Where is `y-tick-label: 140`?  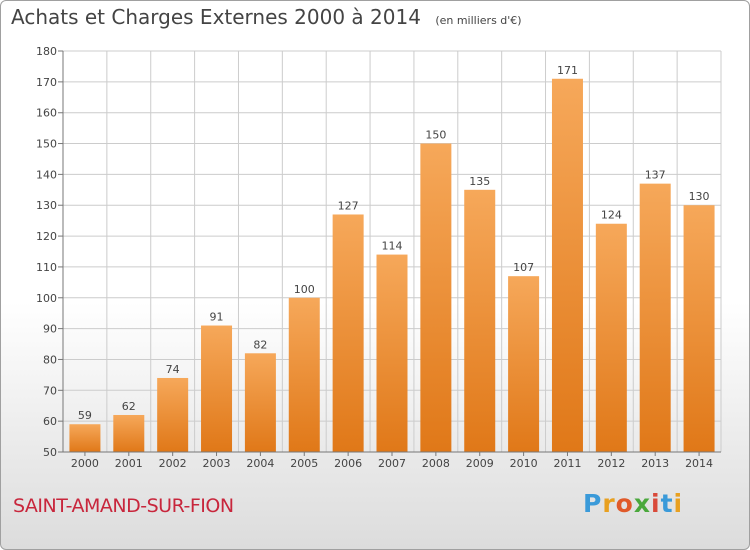
y-tick-label: 140 is located at coordinates (46, 174).